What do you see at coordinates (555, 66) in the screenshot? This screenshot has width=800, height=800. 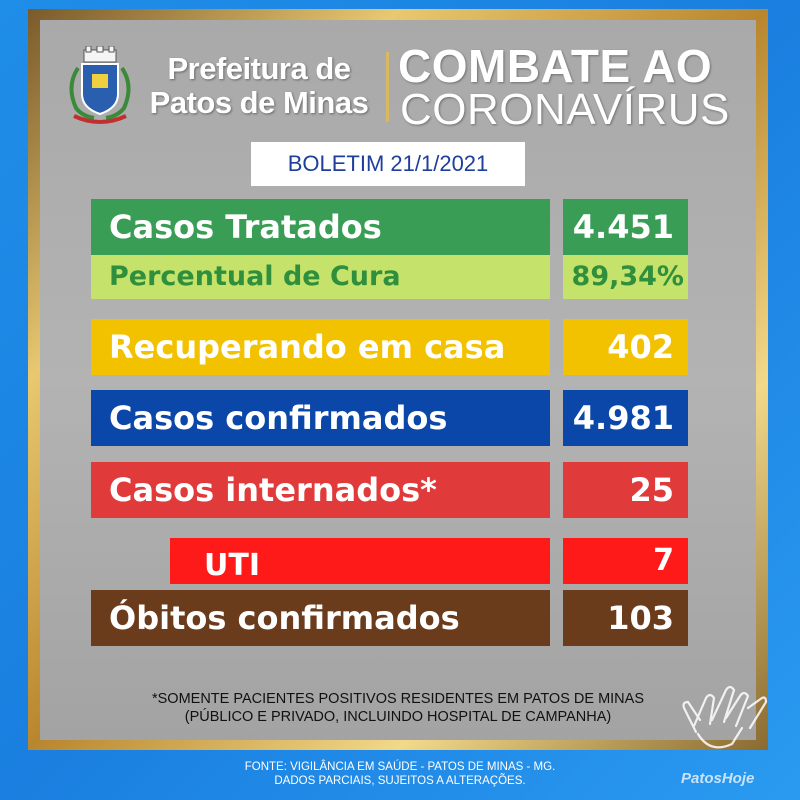 I see `combate-title: COMBATE AO` at bounding box center [555, 66].